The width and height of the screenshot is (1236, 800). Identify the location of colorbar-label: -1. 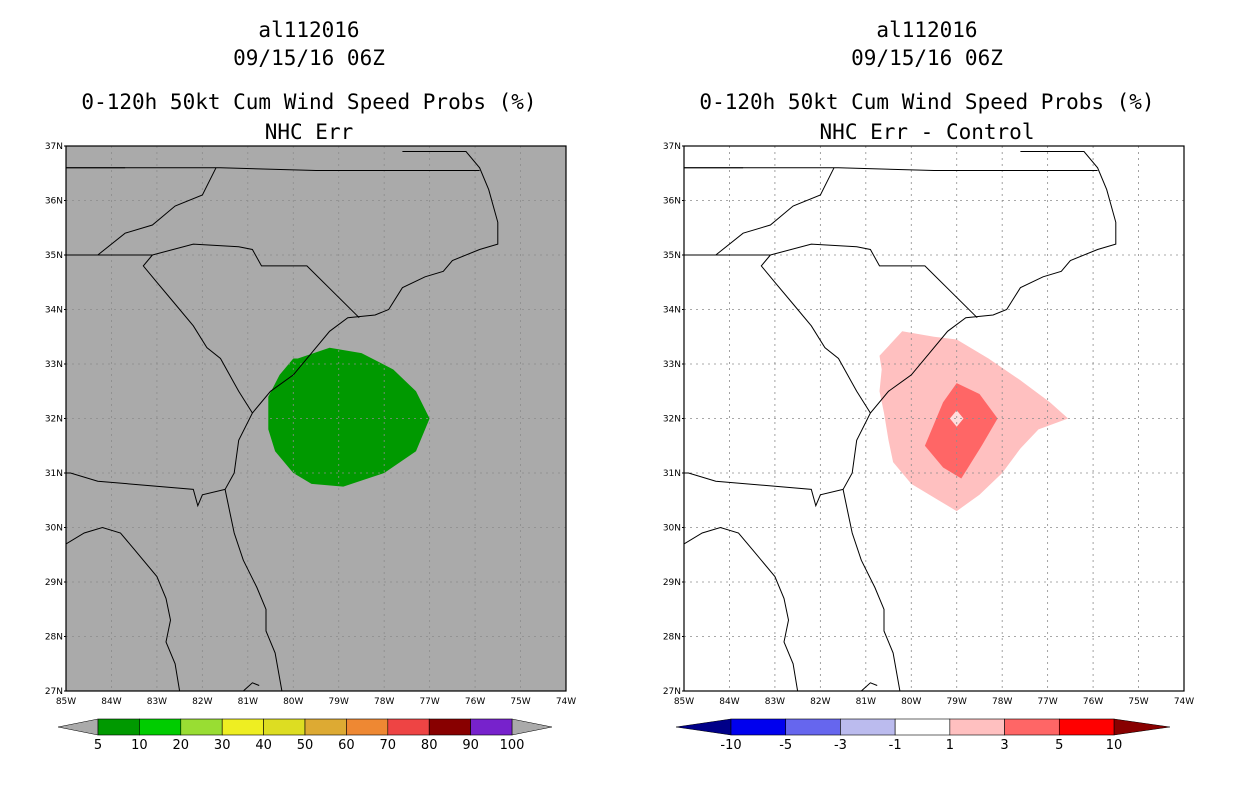
(895, 745).